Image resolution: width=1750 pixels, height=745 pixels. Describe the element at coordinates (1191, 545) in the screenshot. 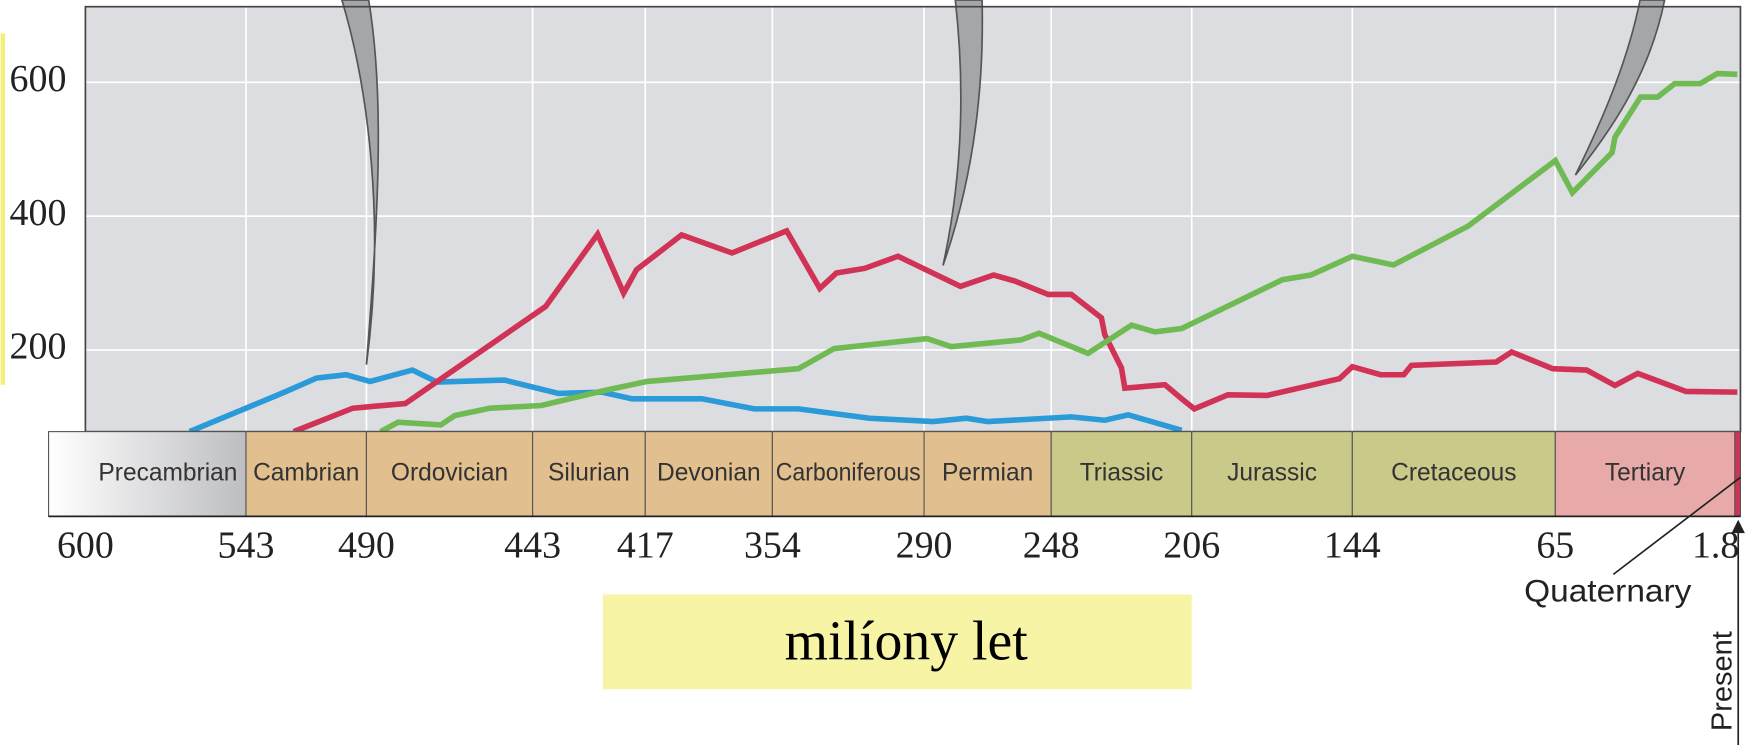

I see `x-tick-label: 206` at that location.